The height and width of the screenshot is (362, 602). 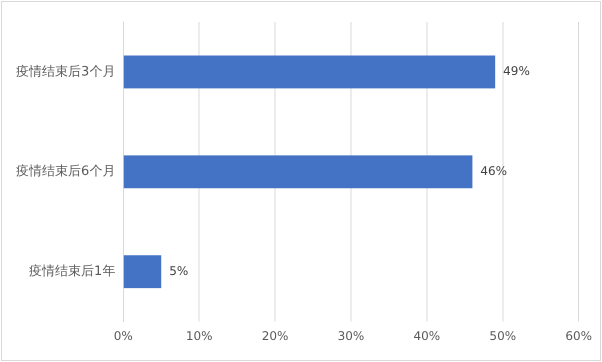 What do you see at coordinates (72, 272) in the screenshot?
I see `y-tick-label: 疫情结束后1年` at bounding box center [72, 272].